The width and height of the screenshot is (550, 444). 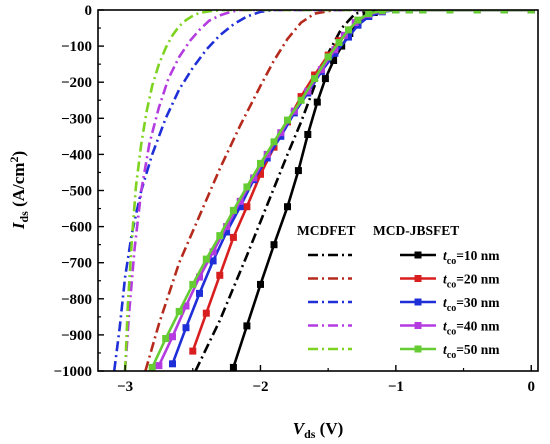 I want to click on y-tick-label: −200, so click(x=76, y=83).